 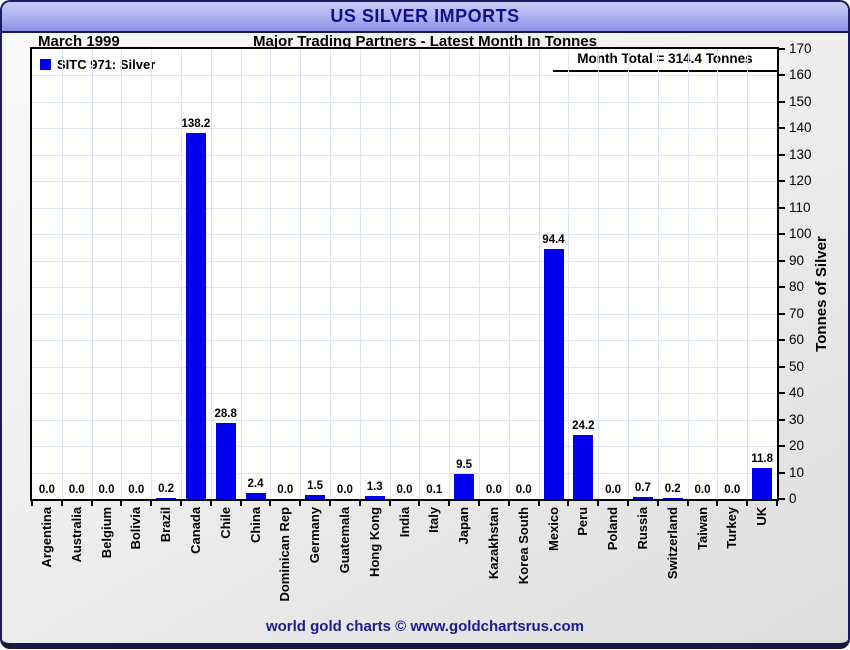 I want to click on bar-value-label: 0.1, so click(x=434, y=489).